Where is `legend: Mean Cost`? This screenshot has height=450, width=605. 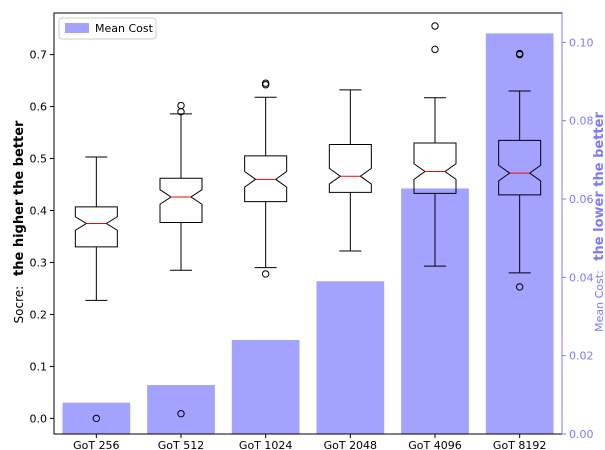 legend: Mean Cost is located at coordinates (107, 28).